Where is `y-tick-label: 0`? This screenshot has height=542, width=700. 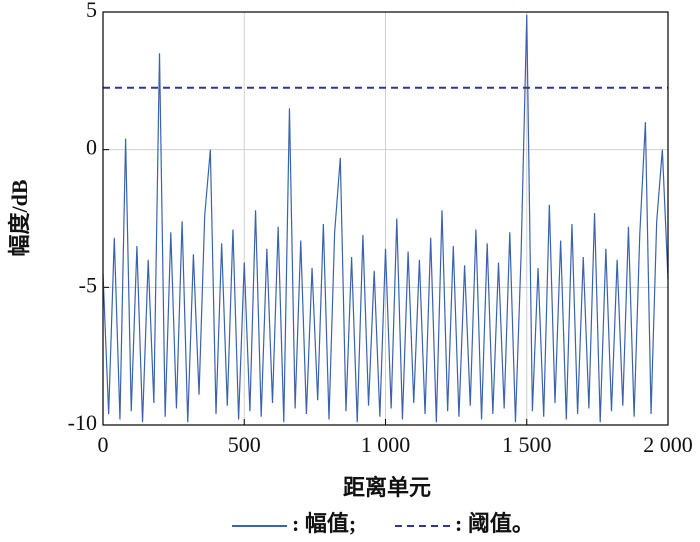 y-tick-label: 0 is located at coordinates (91, 147).